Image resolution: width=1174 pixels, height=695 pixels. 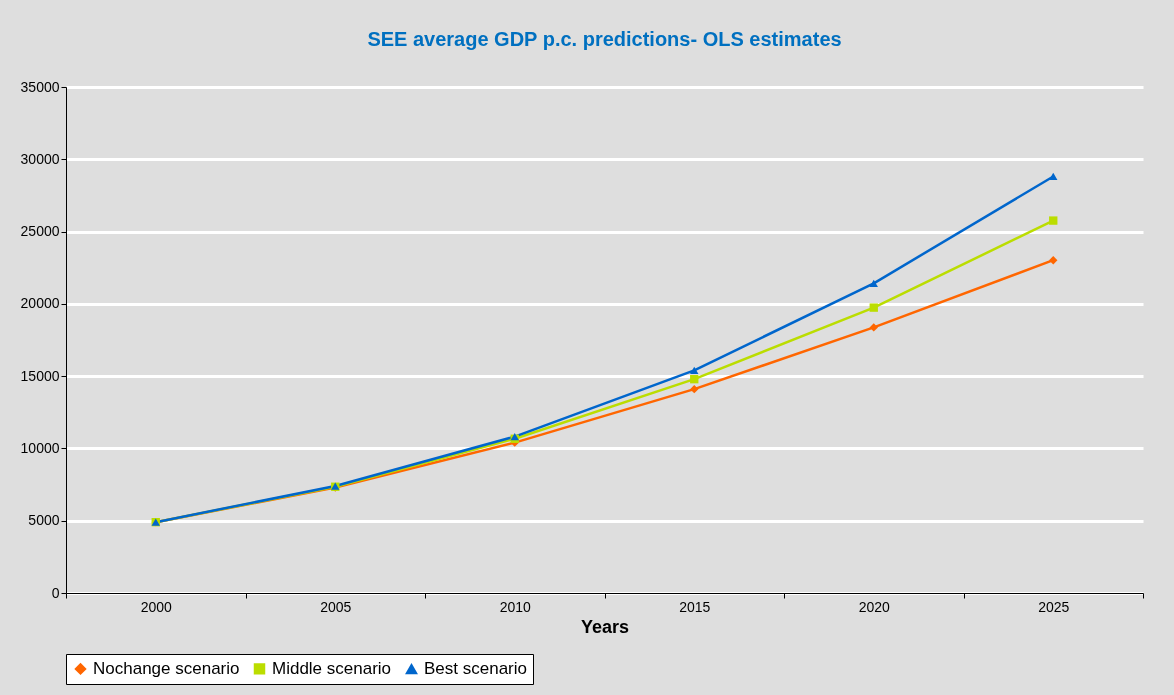 What do you see at coordinates (166, 668) in the screenshot?
I see `legend-label: Nochange scenario` at bounding box center [166, 668].